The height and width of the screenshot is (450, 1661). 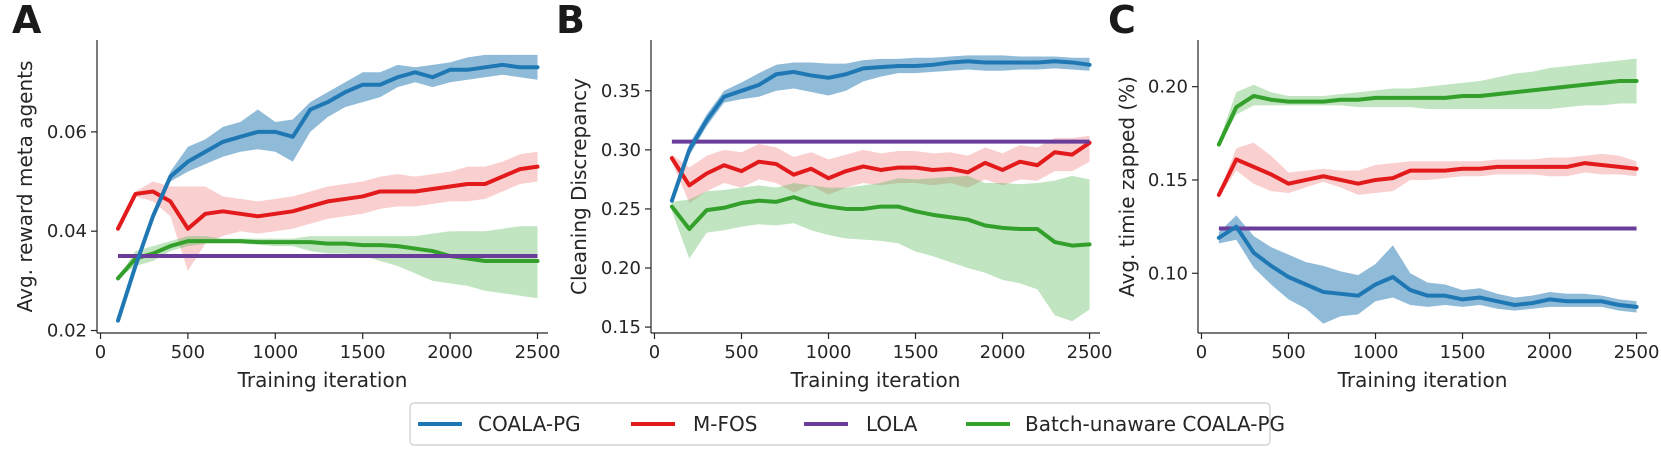 What do you see at coordinates (25, 187) in the screenshot?
I see `y-axis-label: Avg. reward meta agents` at bounding box center [25, 187].